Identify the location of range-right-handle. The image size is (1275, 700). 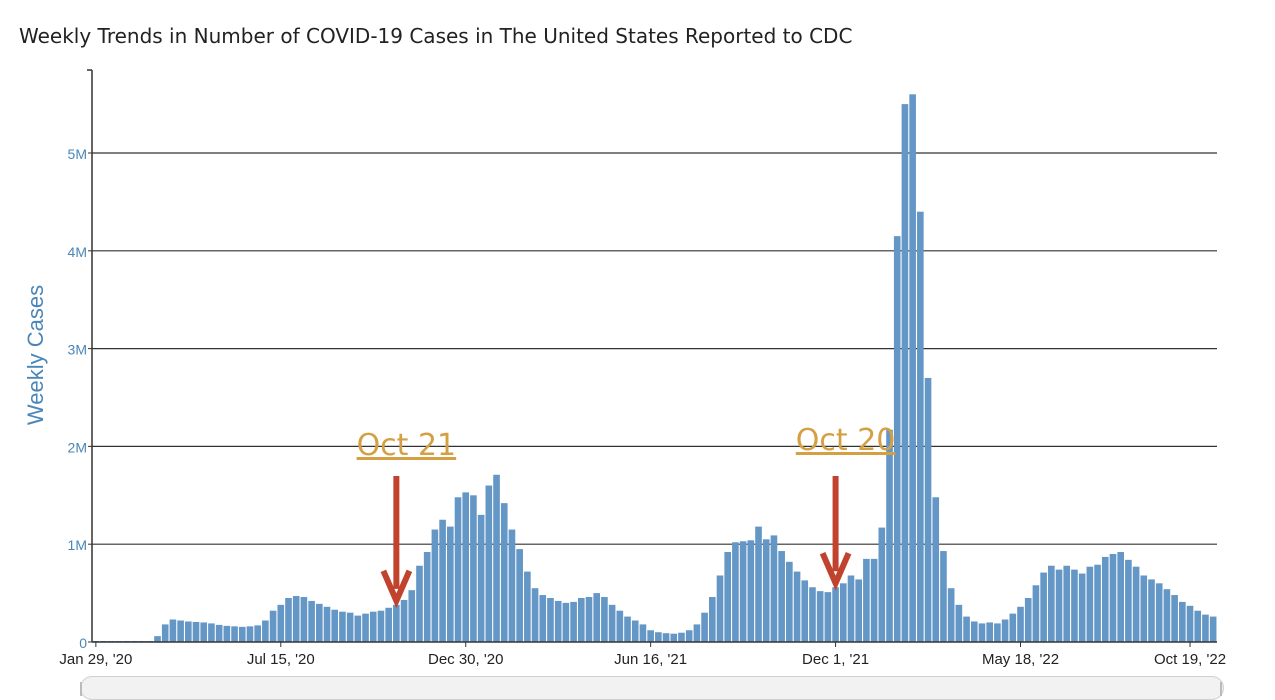
(1217, 689).